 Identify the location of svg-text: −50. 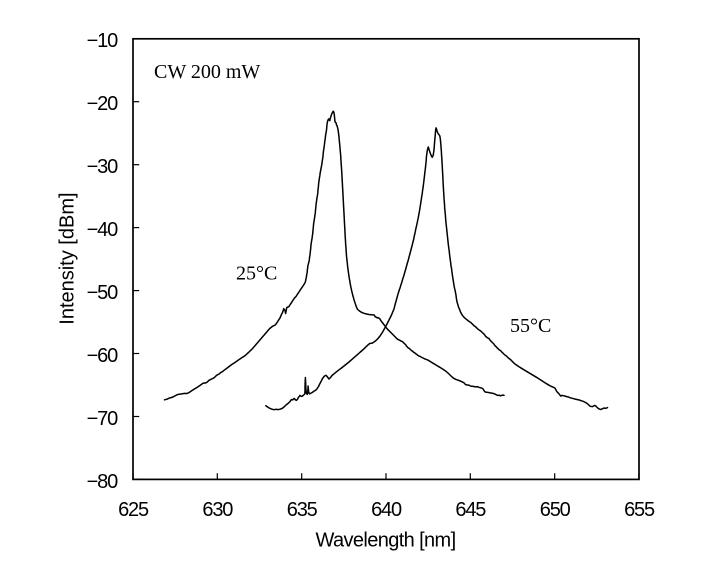
(102, 293).